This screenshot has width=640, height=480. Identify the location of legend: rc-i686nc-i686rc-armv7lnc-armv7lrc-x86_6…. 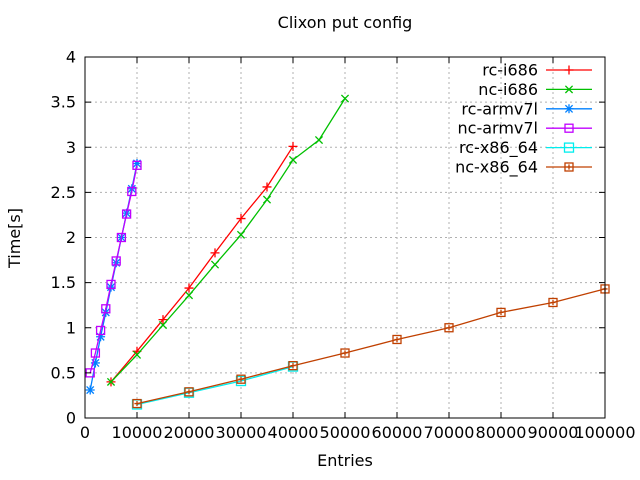
(523, 119).